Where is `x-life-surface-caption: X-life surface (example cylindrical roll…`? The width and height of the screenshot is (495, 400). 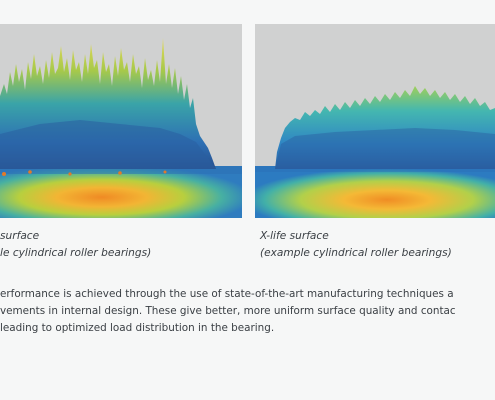
x-life-surface-caption: X-life surface (example cylindrical roll… is located at coordinates (356, 245).